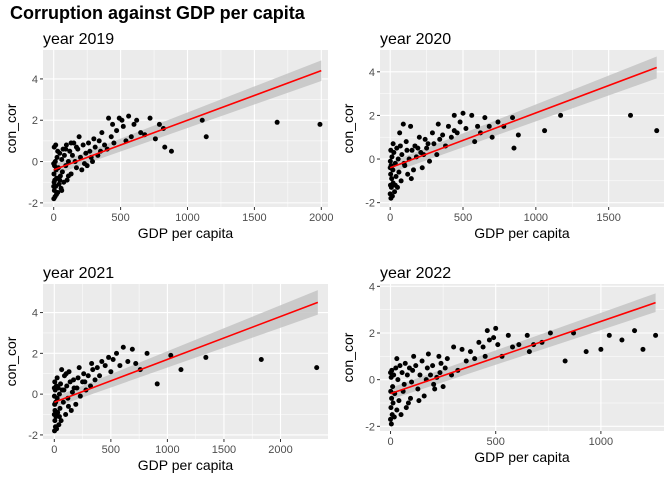 This screenshot has width=672, height=480. What do you see at coordinates (157, 13) in the screenshot?
I see `main-title: Corruption against GDP per capita` at bounding box center [157, 13].